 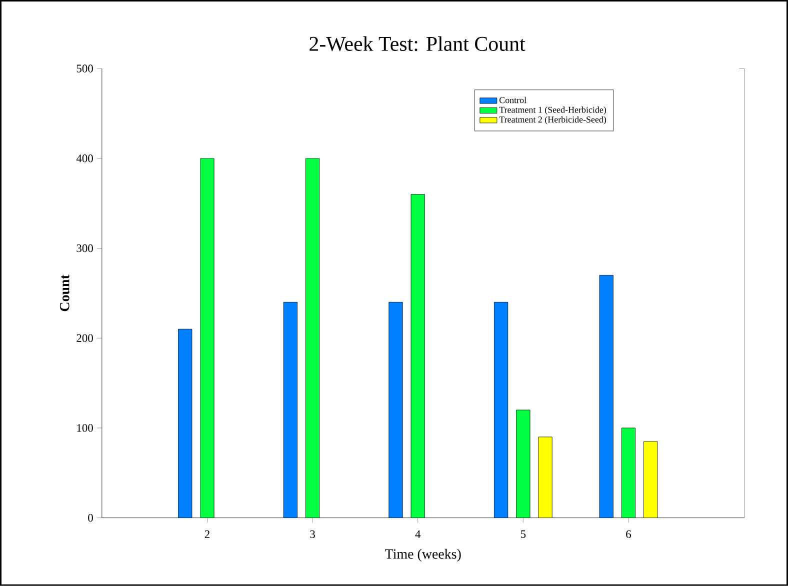 I want to click on y-tick-label: 0, so click(x=90, y=518).